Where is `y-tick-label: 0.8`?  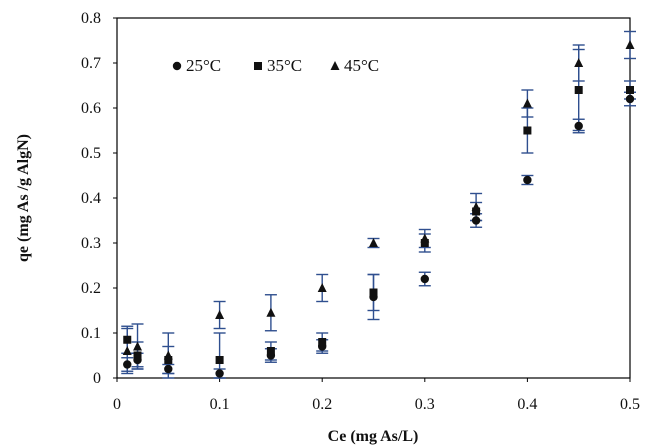 y-tick-label: 0.8 is located at coordinates (91, 18).